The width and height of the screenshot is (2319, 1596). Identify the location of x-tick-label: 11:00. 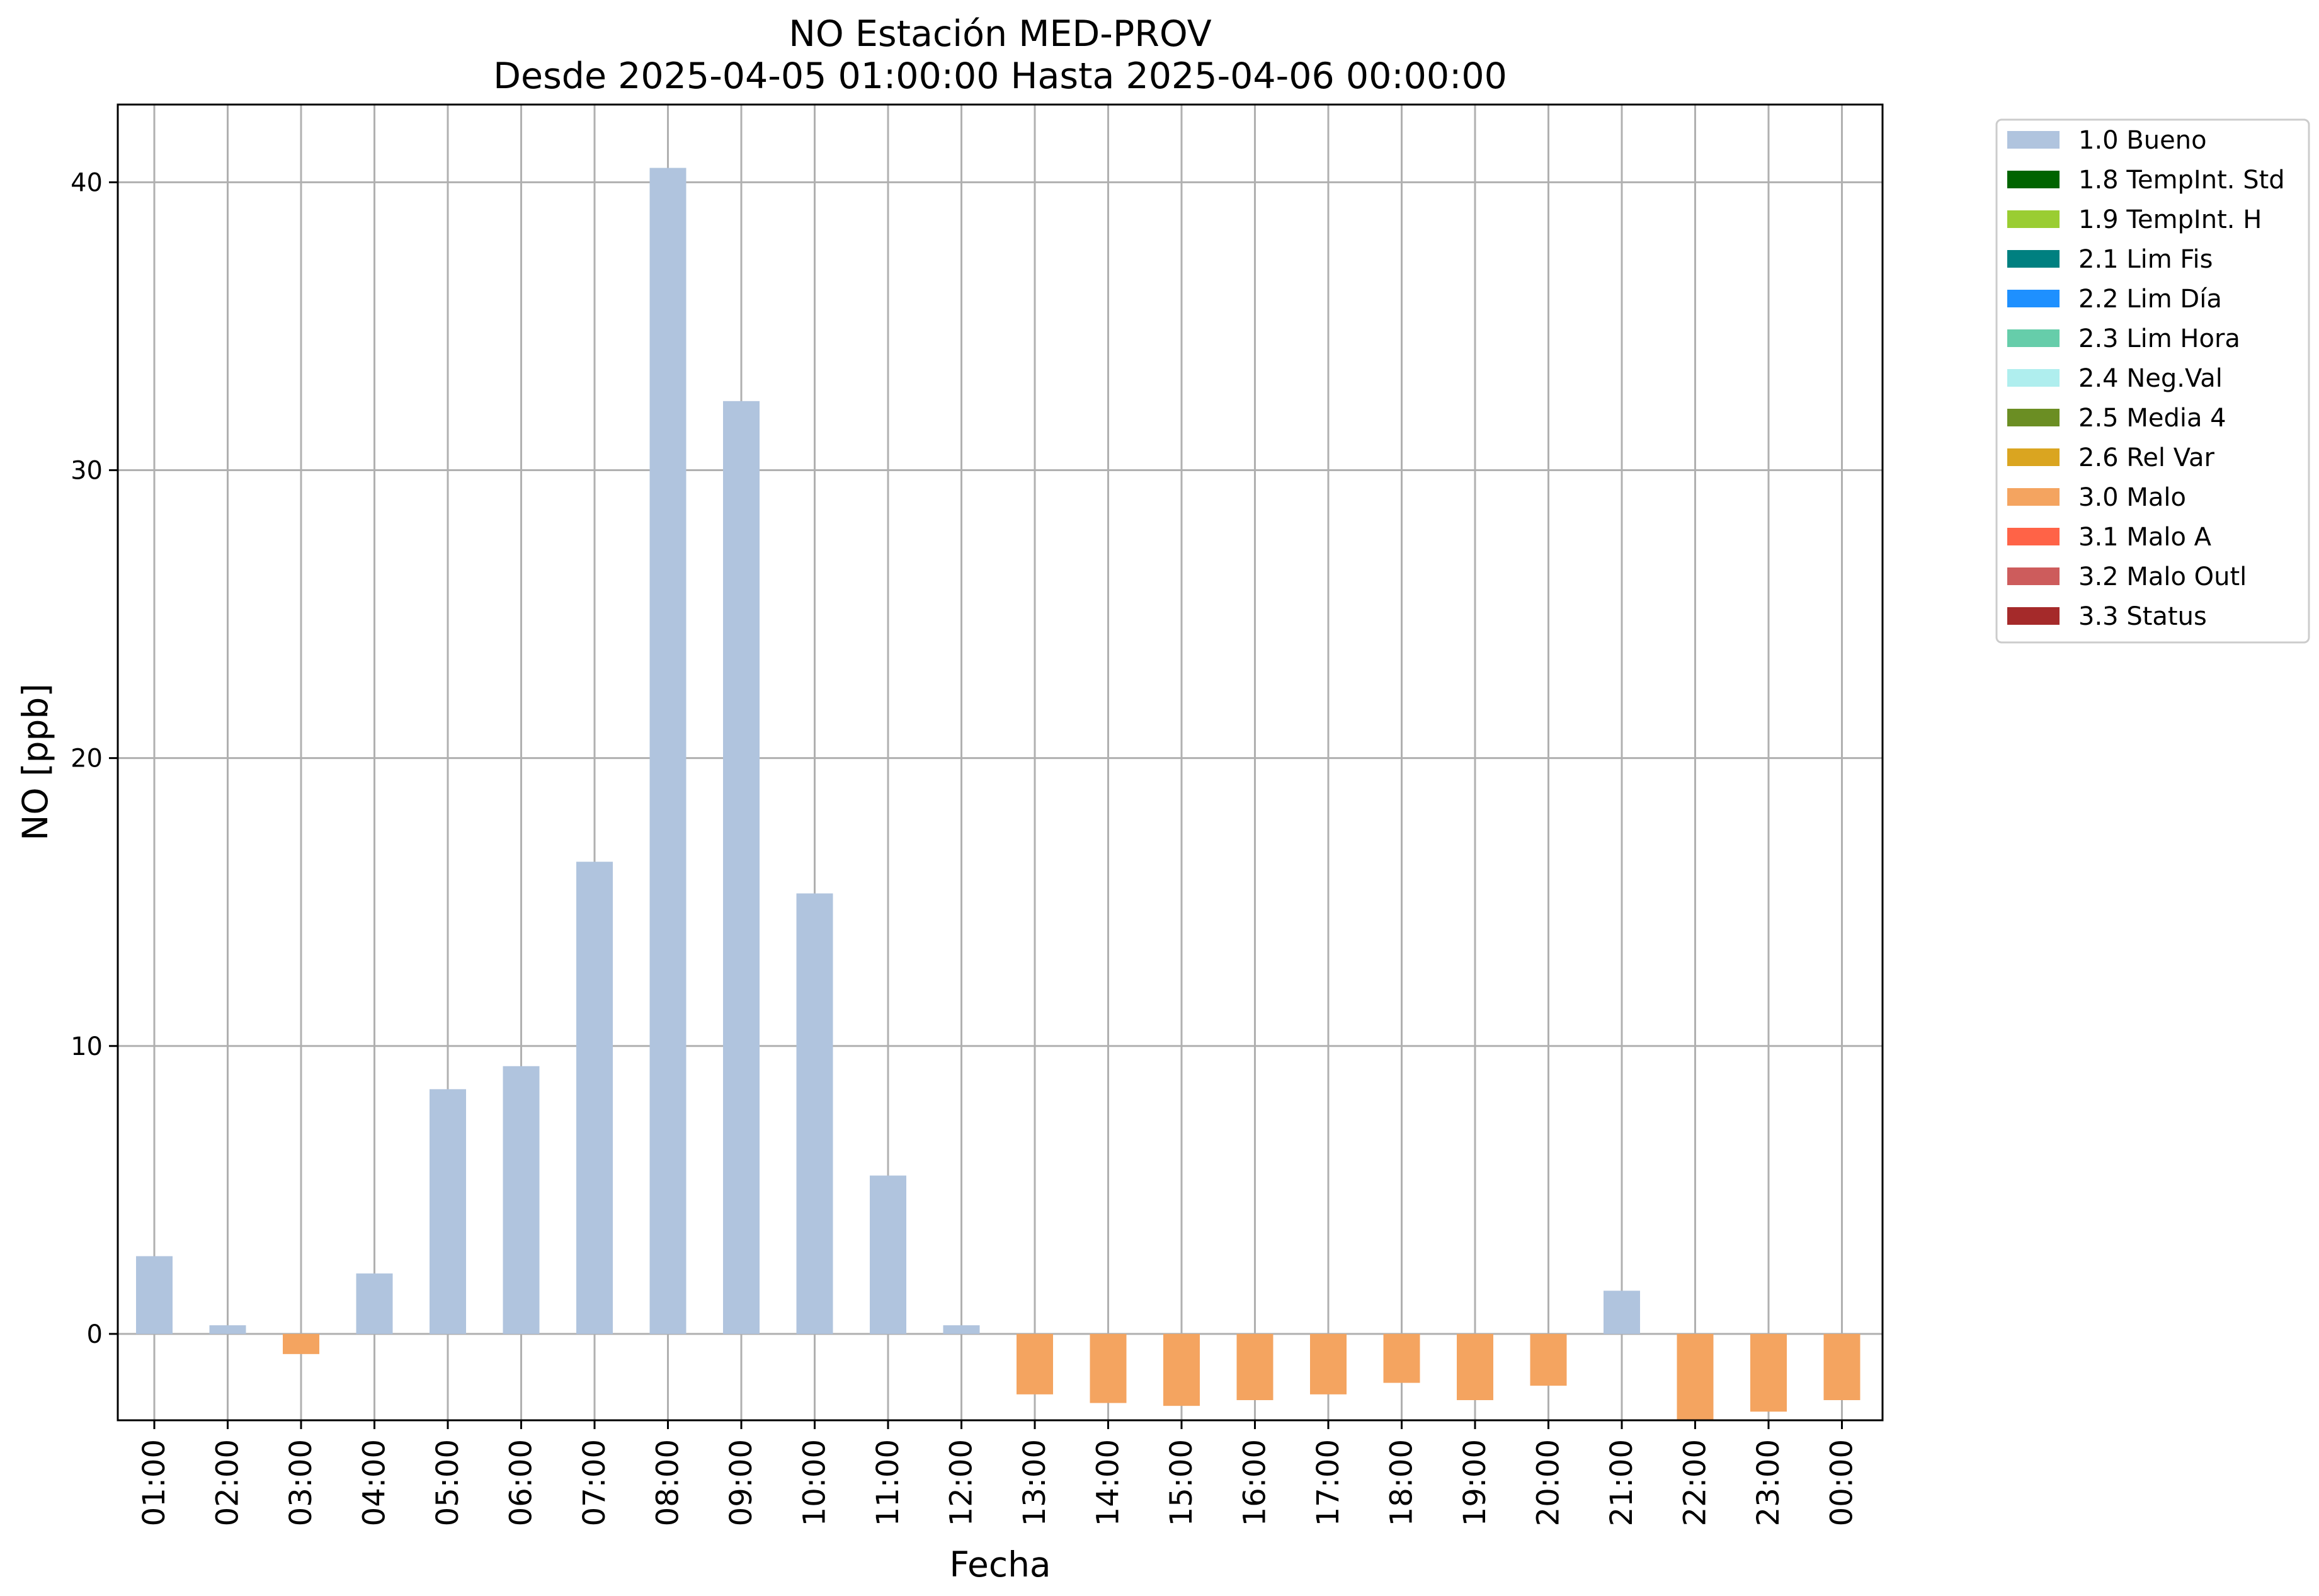
(888, 1482).